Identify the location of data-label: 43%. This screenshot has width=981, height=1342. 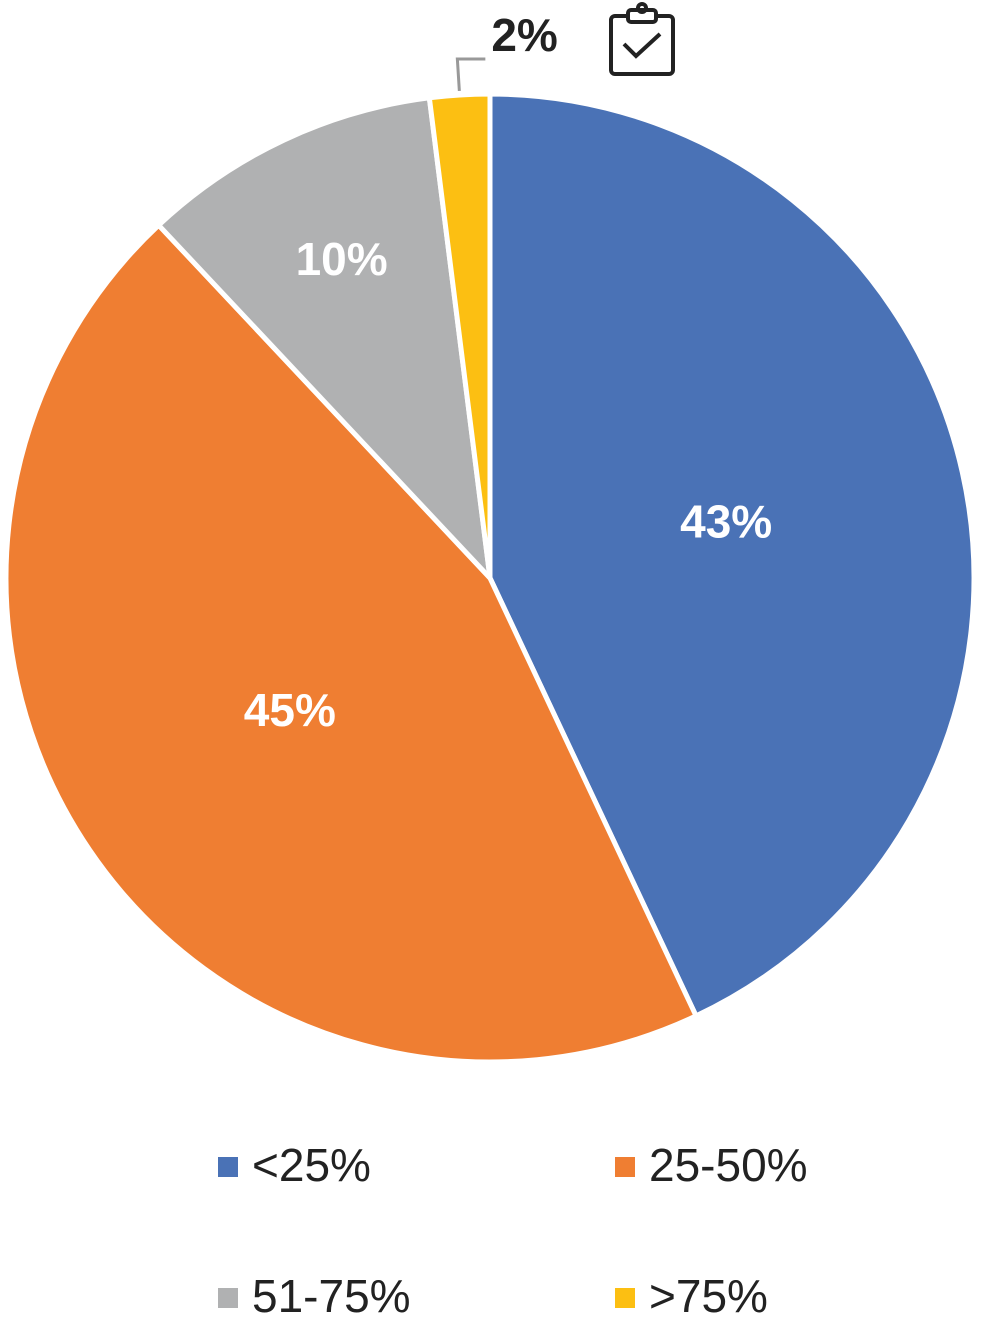
(726, 521).